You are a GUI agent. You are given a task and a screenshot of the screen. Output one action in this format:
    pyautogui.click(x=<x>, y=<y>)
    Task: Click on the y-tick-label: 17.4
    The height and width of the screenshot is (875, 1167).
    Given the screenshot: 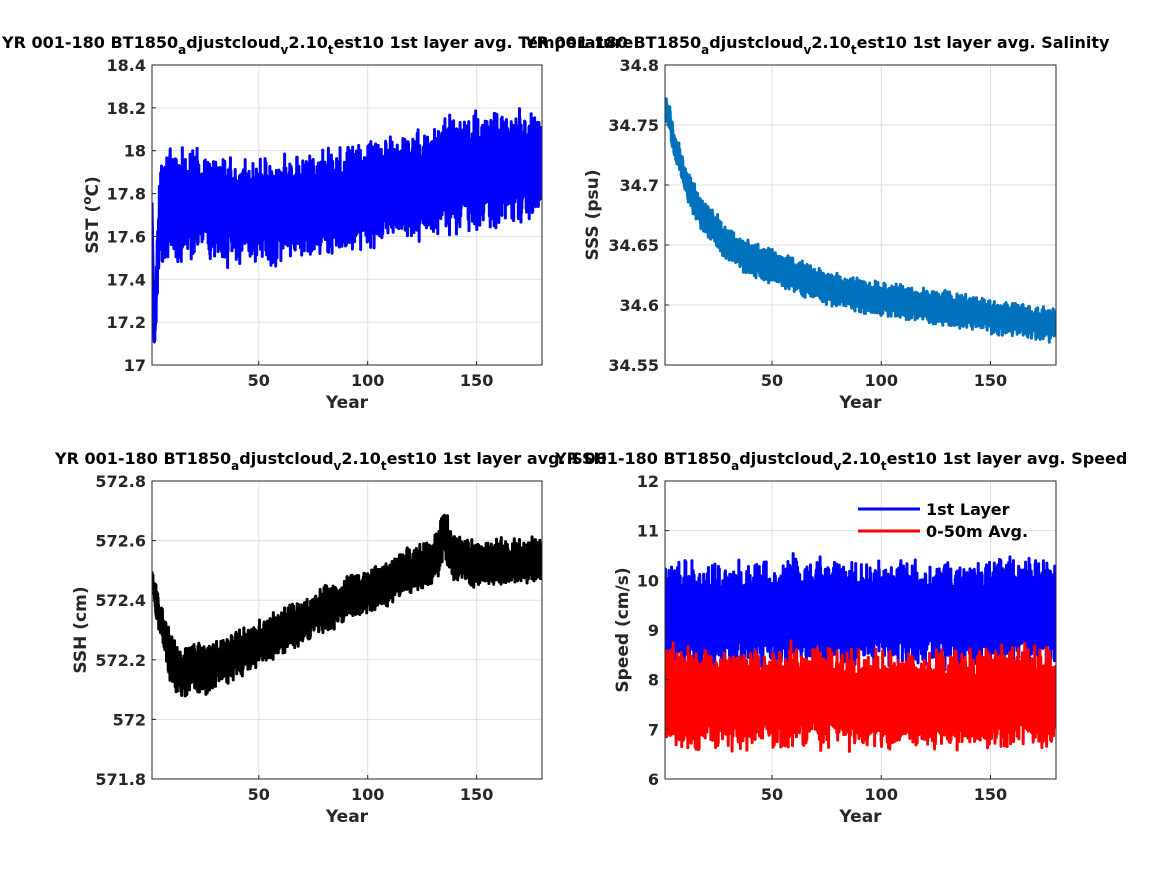 What is the action you would take?
    pyautogui.click(x=126, y=279)
    